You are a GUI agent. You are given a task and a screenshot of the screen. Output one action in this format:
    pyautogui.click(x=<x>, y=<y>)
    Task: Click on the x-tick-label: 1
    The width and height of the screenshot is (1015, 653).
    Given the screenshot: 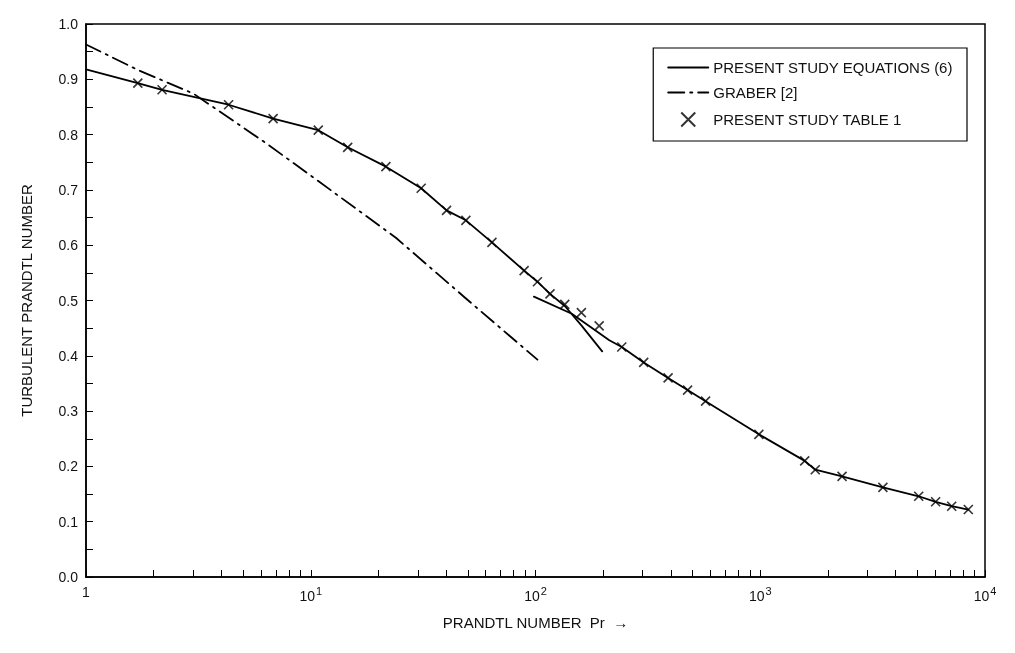 What is the action you would take?
    pyautogui.click(x=86, y=592)
    